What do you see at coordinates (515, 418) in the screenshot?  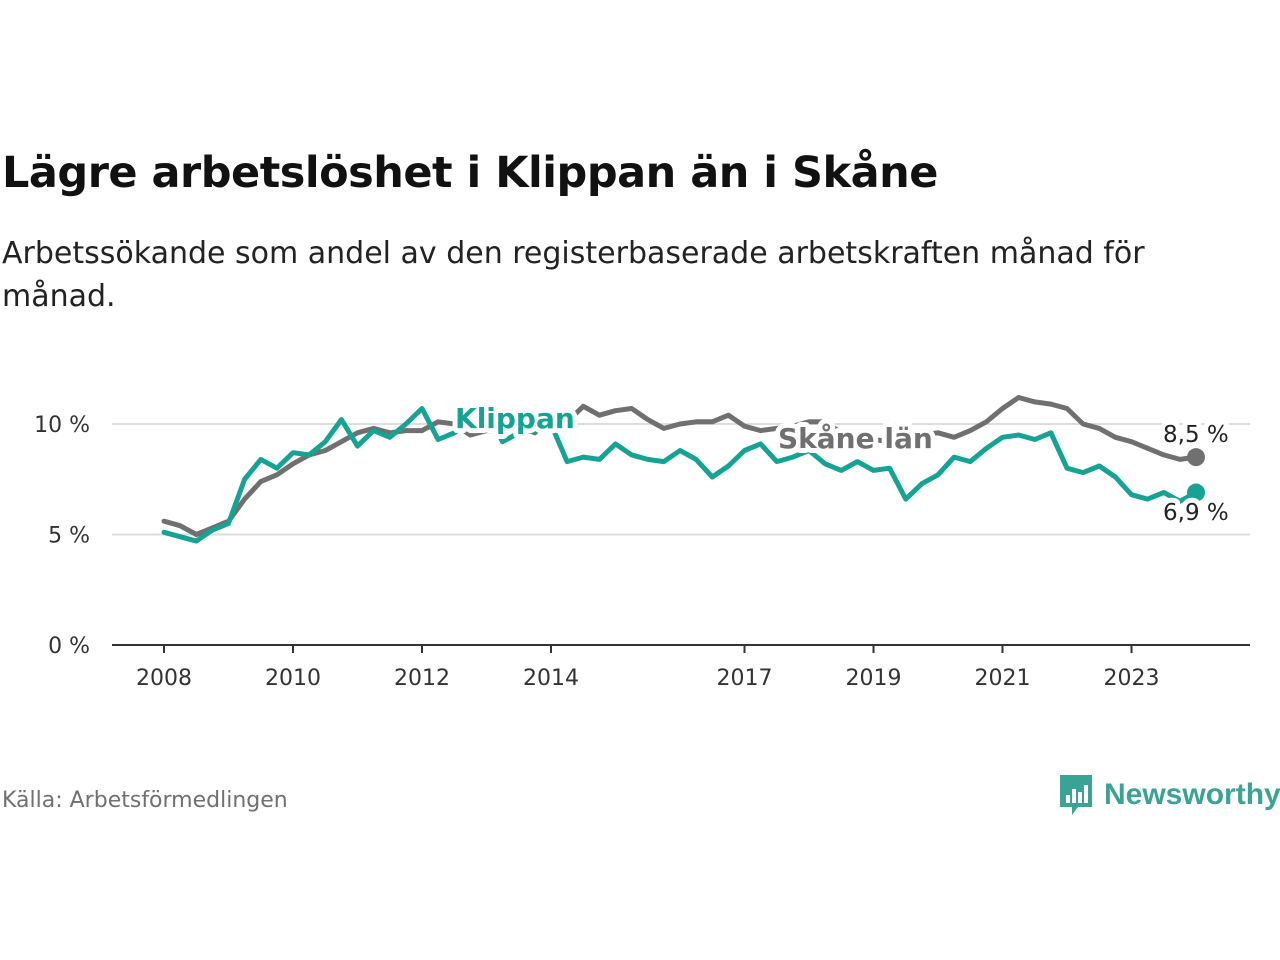 I see `series-label-klippan: Klippan` at bounding box center [515, 418].